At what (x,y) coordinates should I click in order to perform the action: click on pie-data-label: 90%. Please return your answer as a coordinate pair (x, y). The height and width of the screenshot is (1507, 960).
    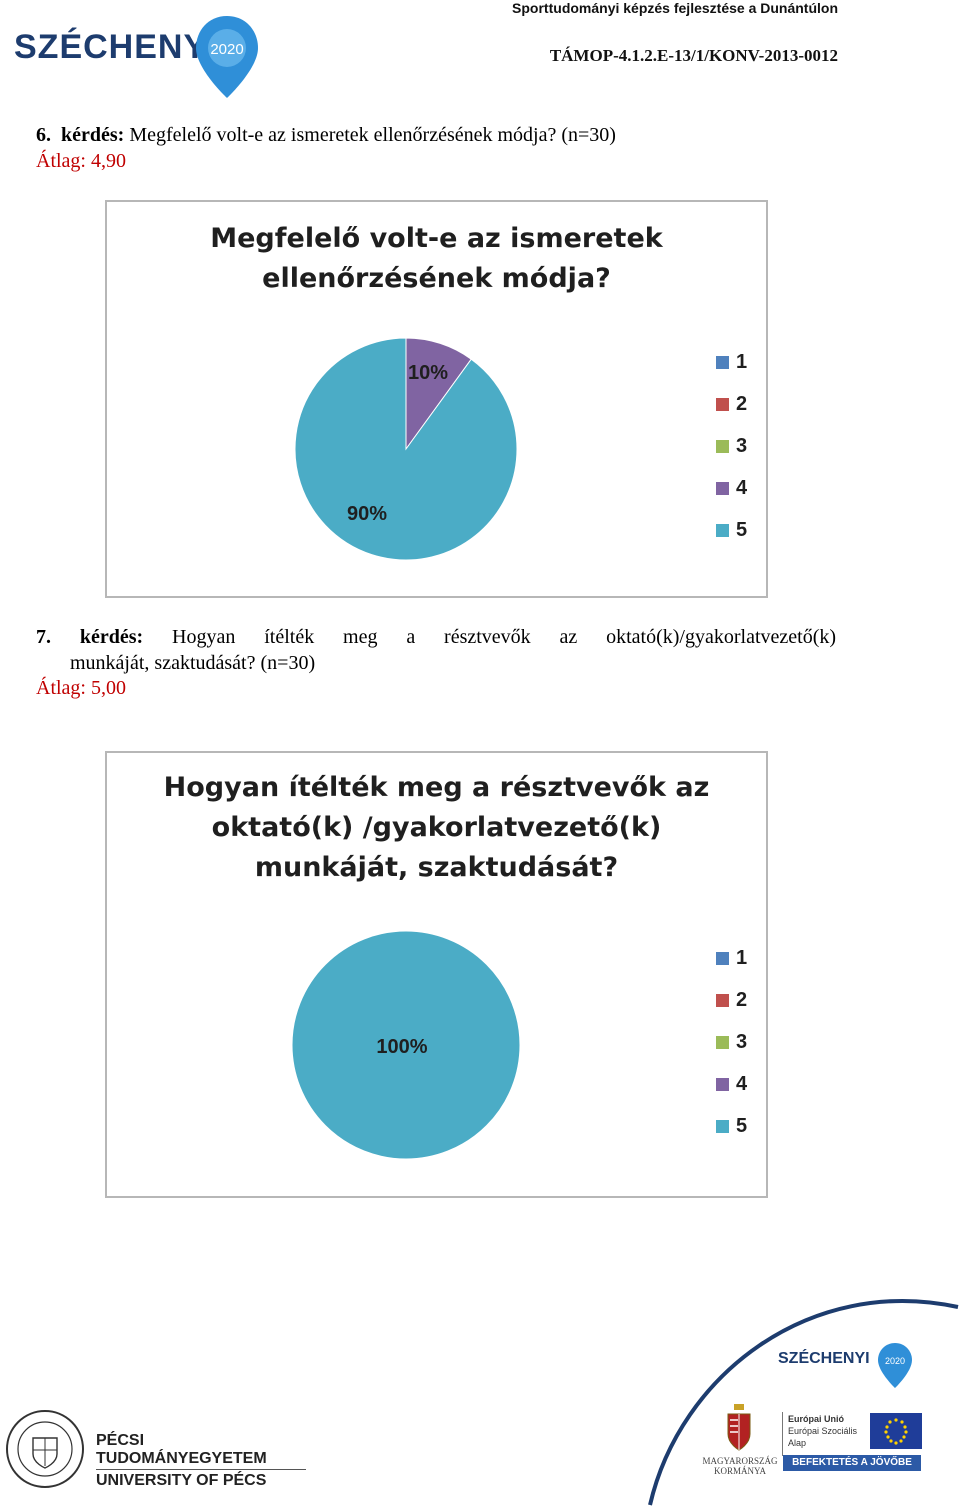
    Looking at the image, I should click on (367, 514).